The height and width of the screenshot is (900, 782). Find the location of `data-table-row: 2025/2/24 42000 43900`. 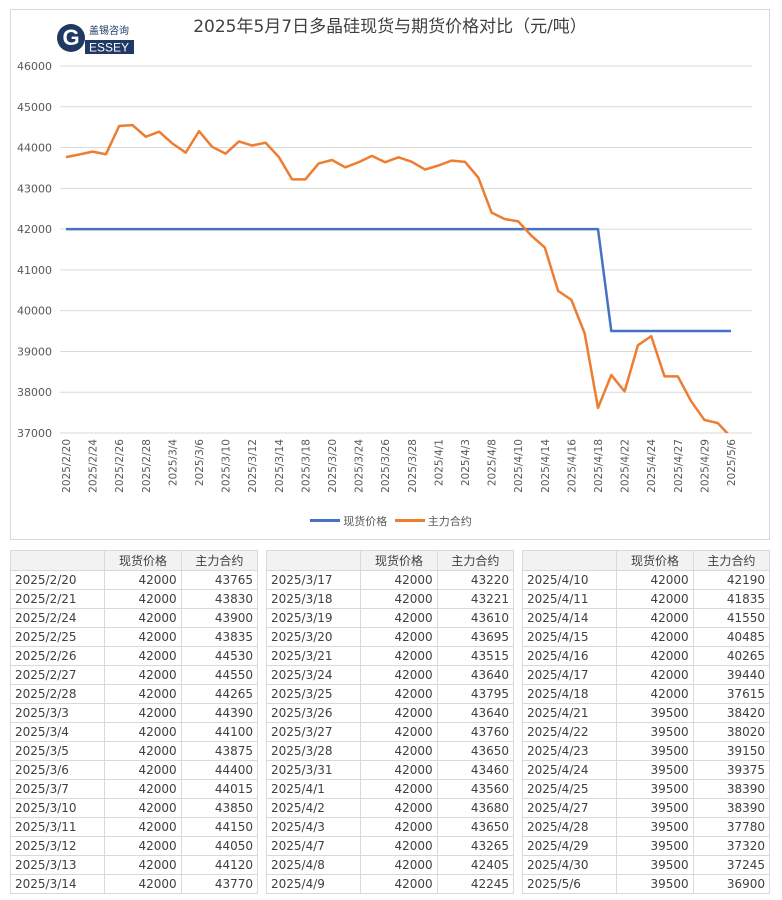

data-table-row: 2025/2/24 42000 43900 is located at coordinates (134, 618).